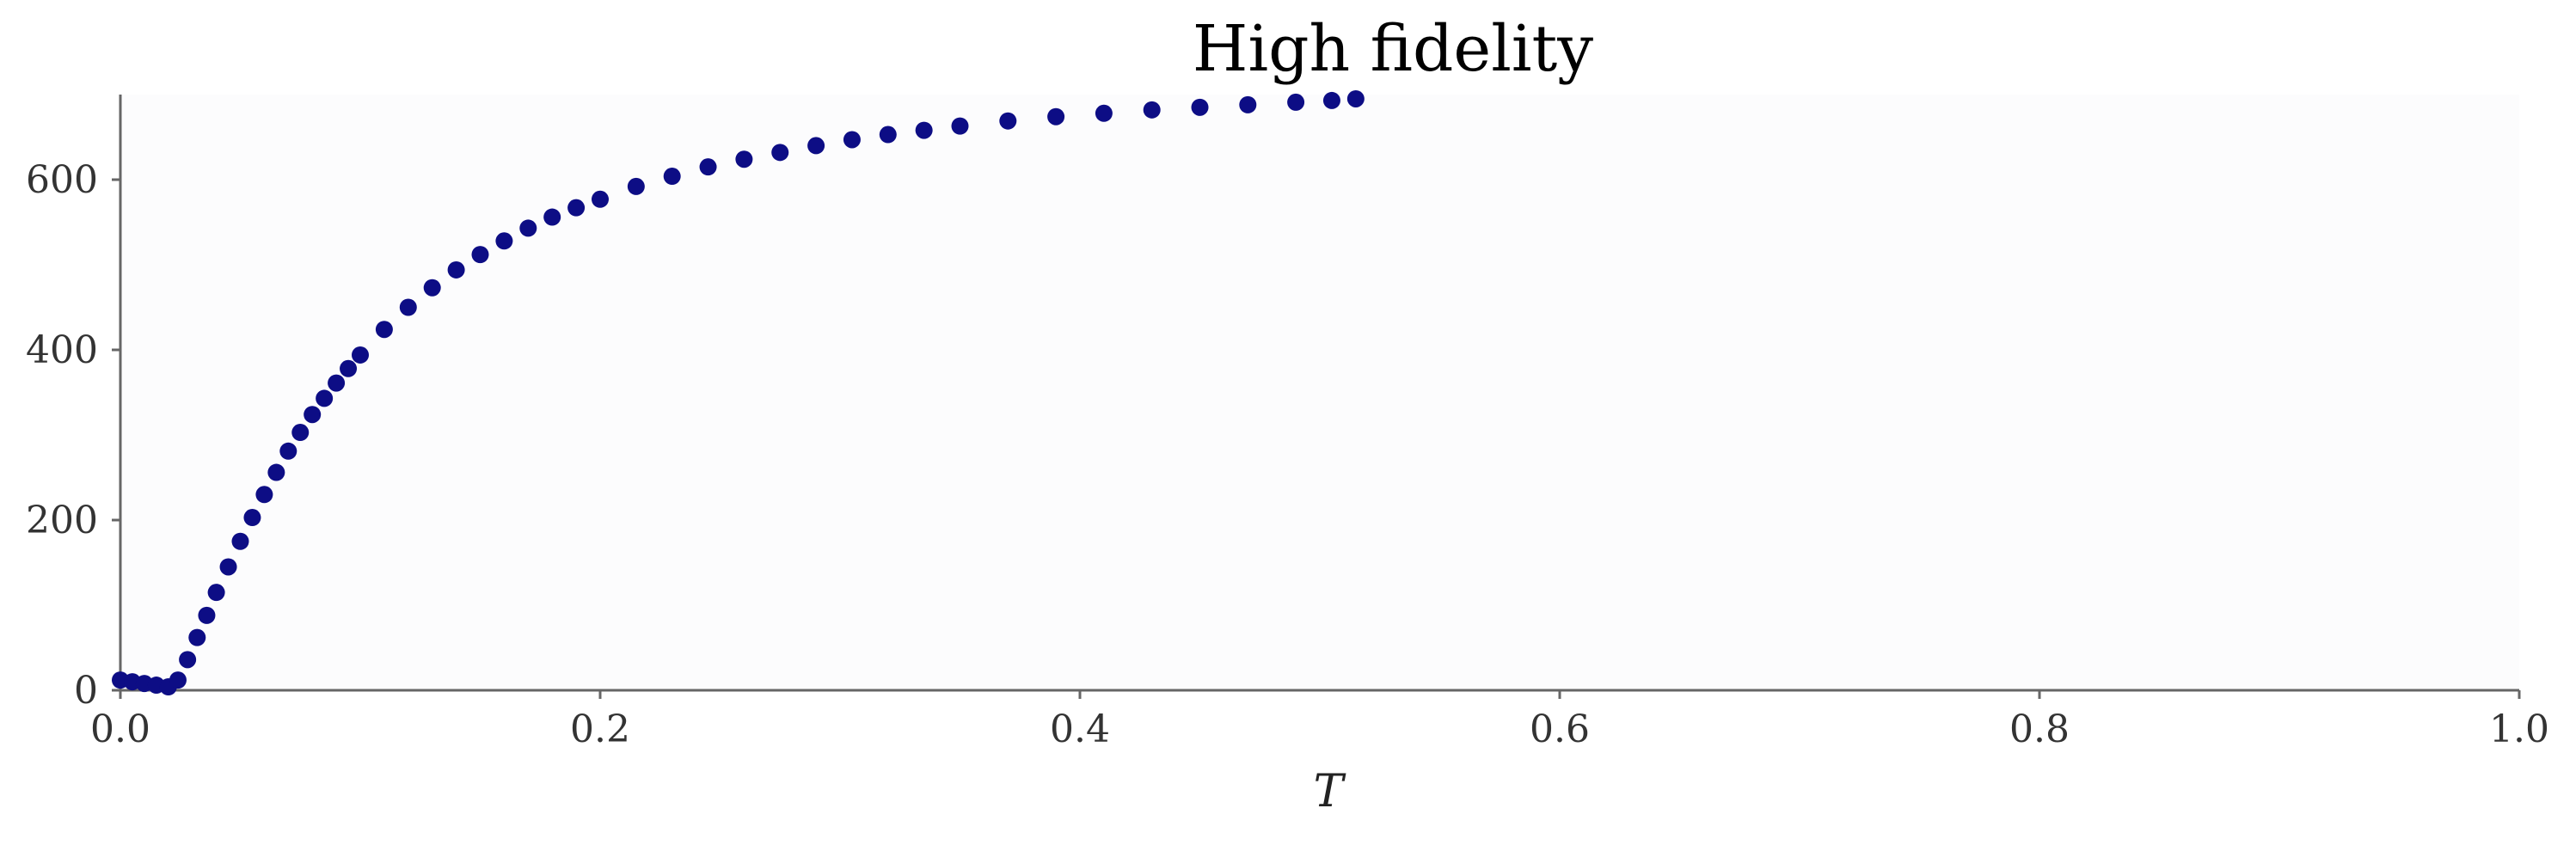 The width and height of the screenshot is (2576, 845). Describe the element at coordinates (120, 729) in the screenshot. I see `x-tick-label: 0.0` at that location.